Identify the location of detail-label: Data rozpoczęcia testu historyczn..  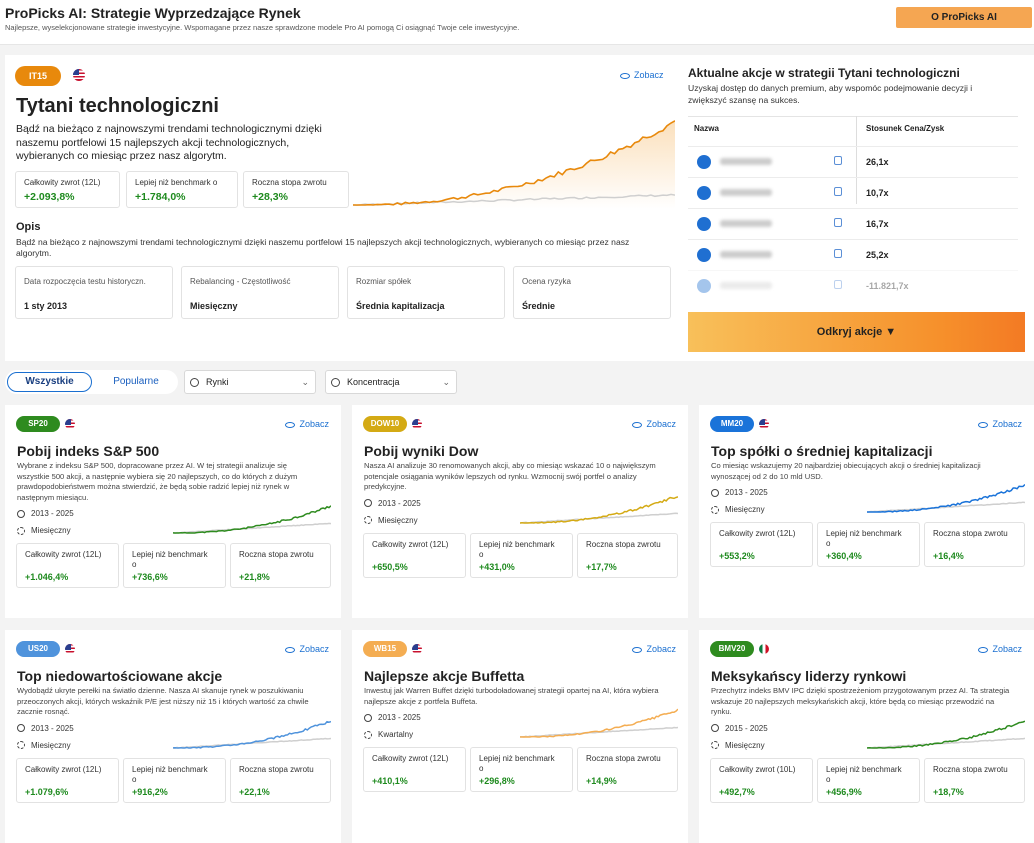
(85, 281).